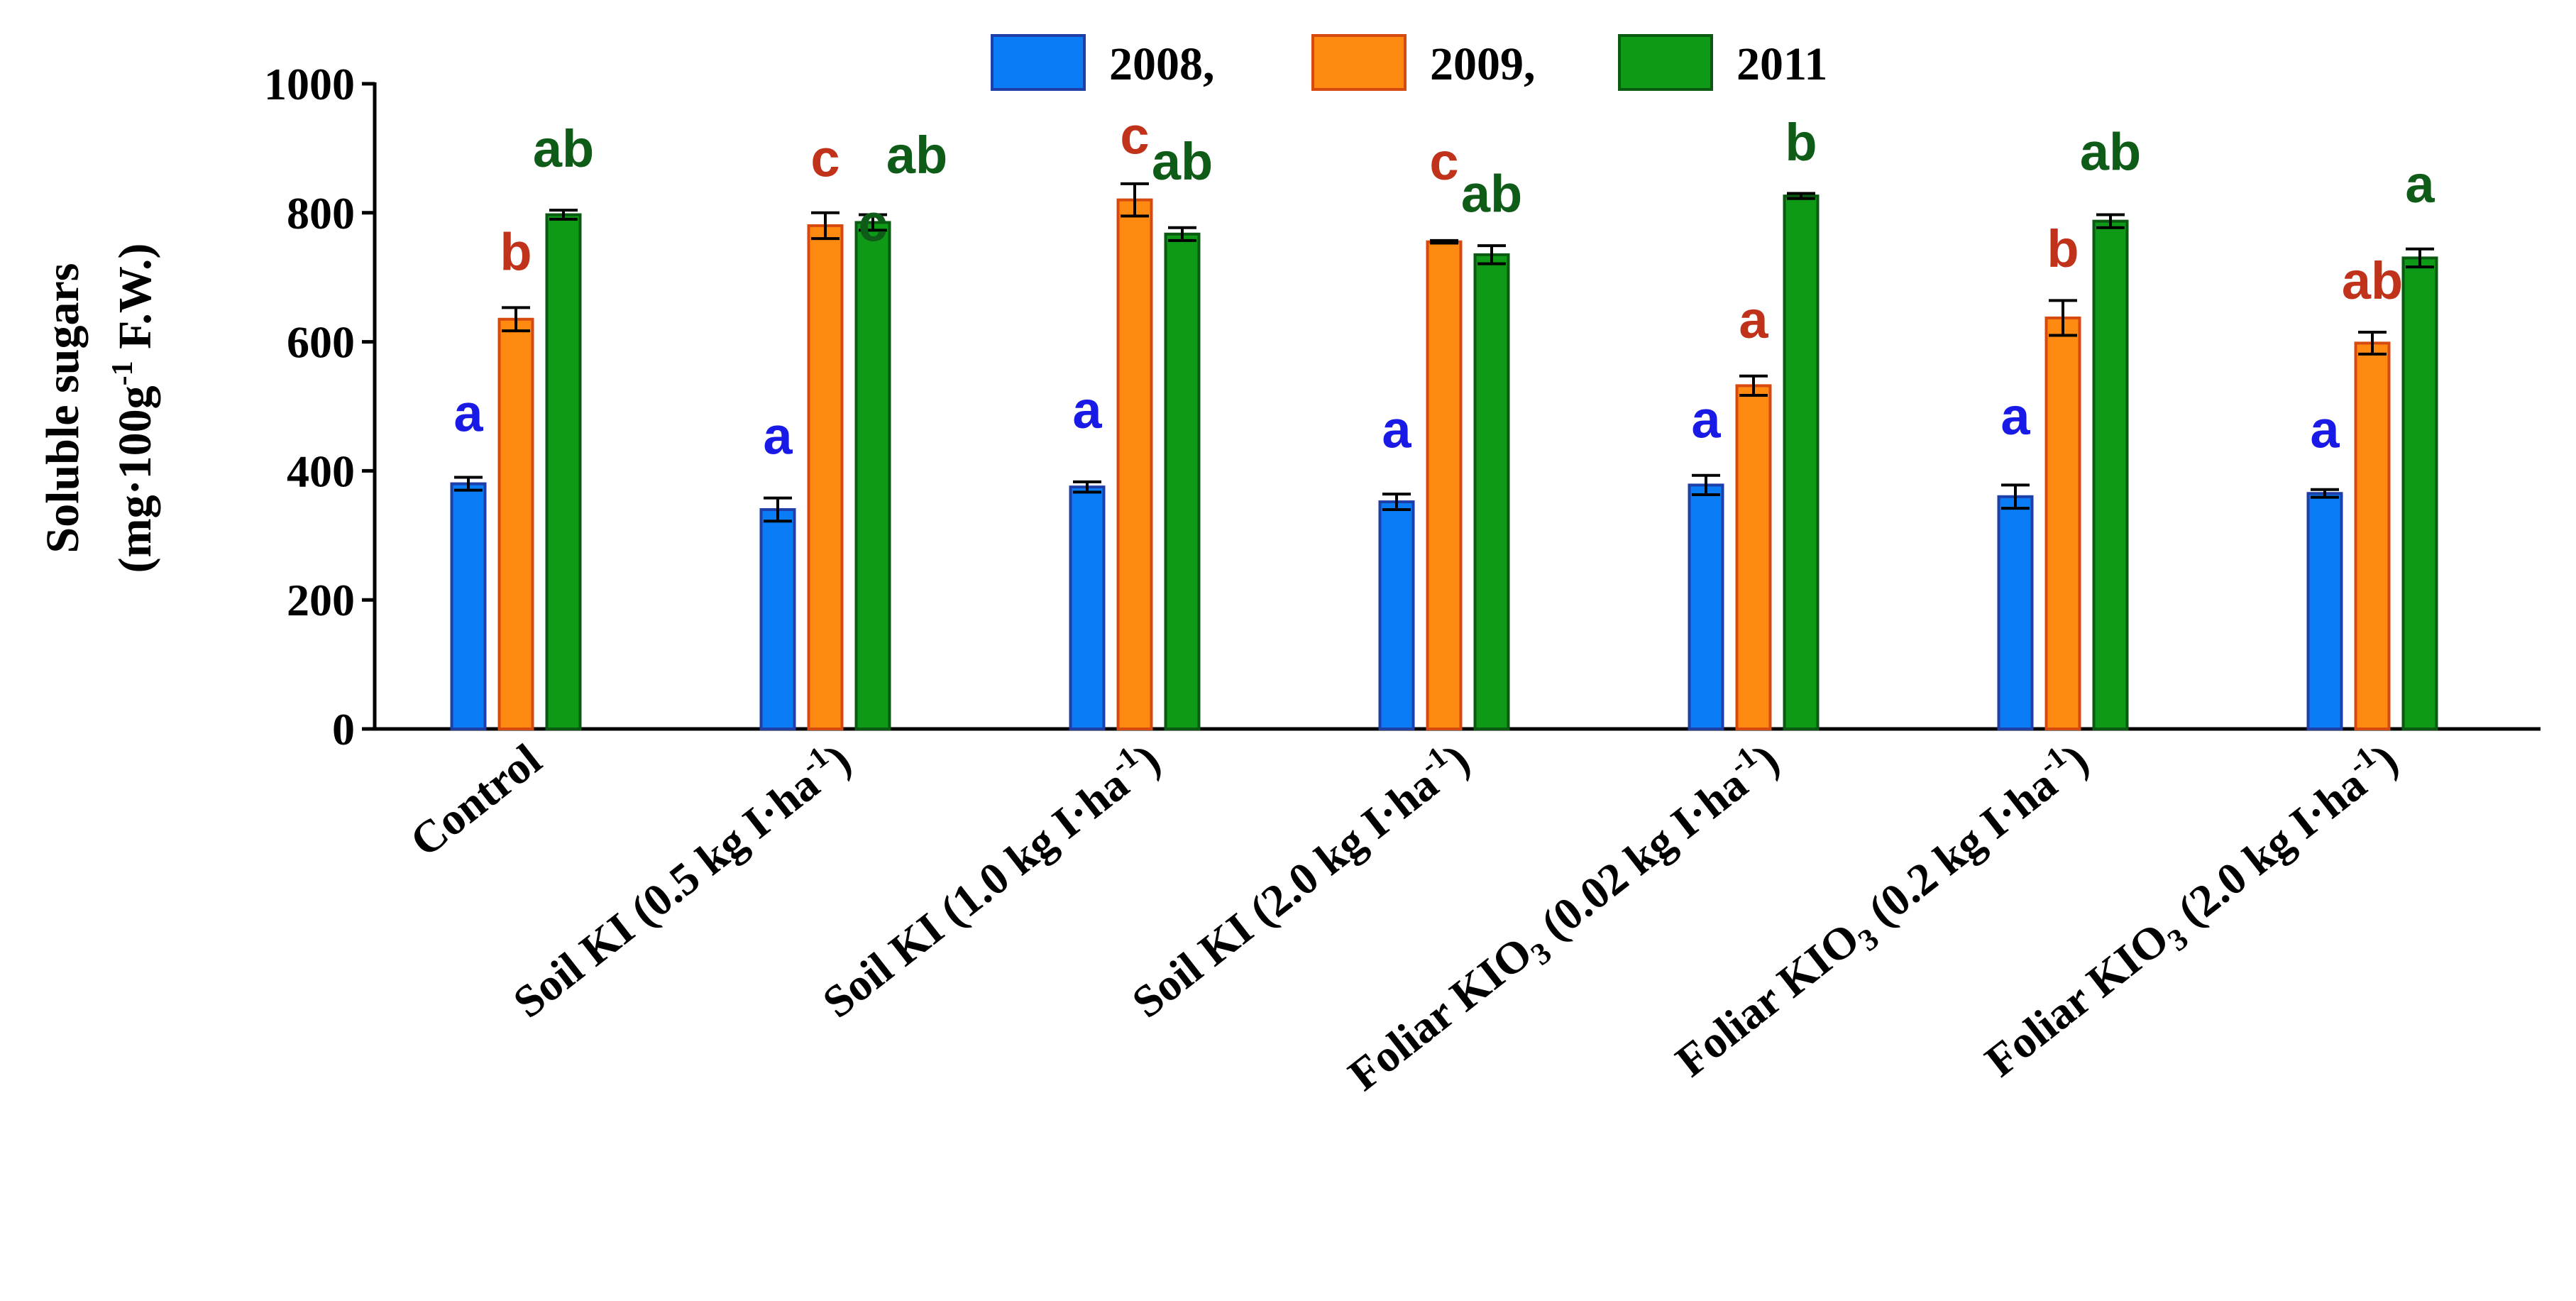  I want to click on x-tick-label: Soil KI (0.5 kg I·ha-1), so click(681, 880).